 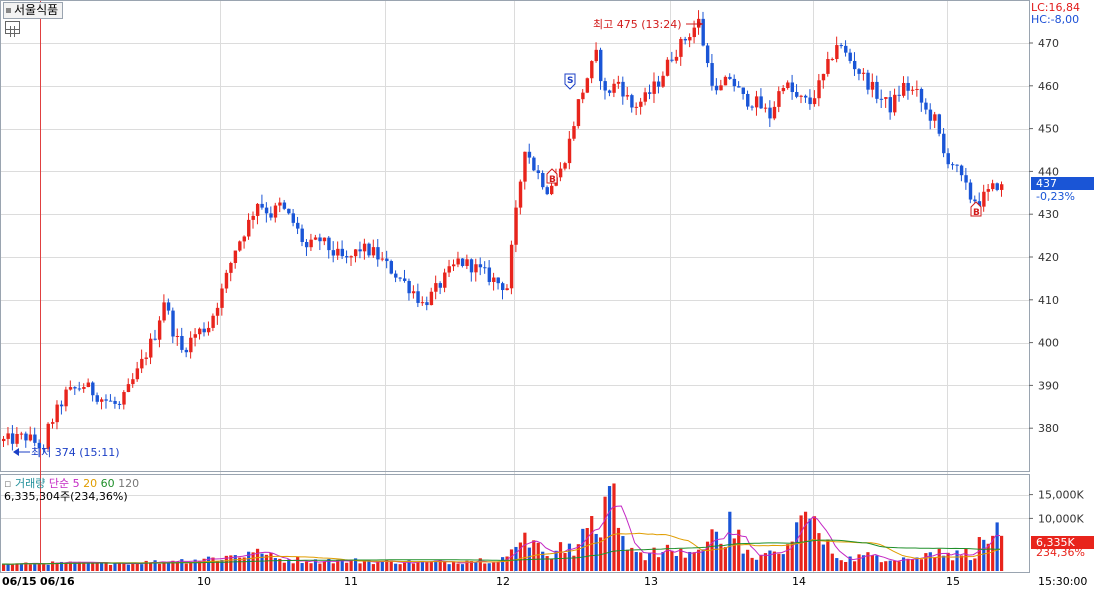 I want to click on volume-axis: 15,000K 10,000K, so click(x=1056, y=507).